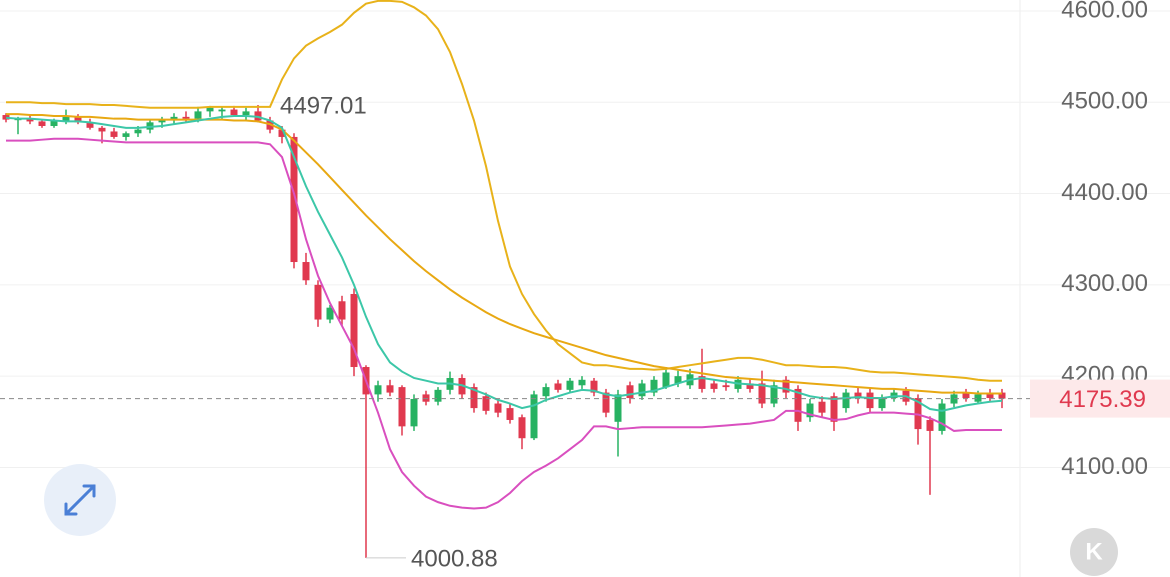 The height and width of the screenshot is (577, 1170). I want to click on min-label: 4000.88, so click(454, 558).